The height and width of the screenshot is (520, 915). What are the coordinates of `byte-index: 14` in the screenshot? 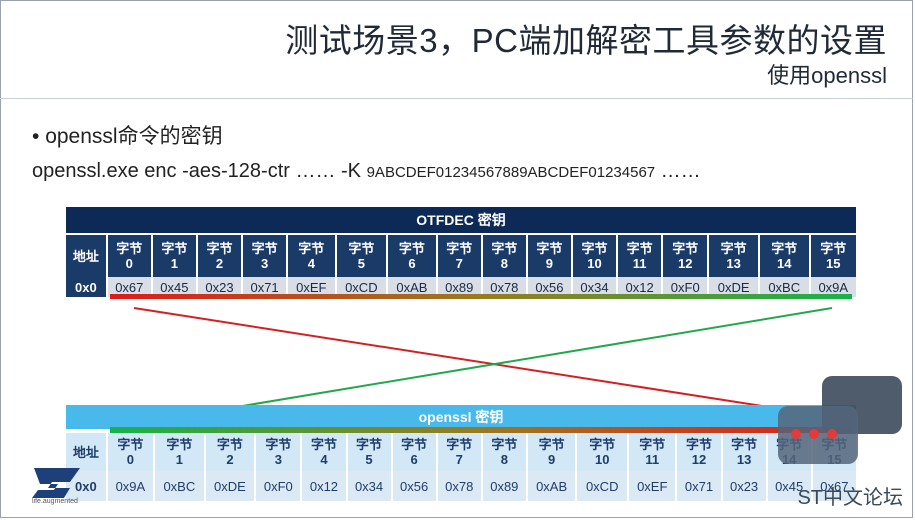 It's located at (784, 263).